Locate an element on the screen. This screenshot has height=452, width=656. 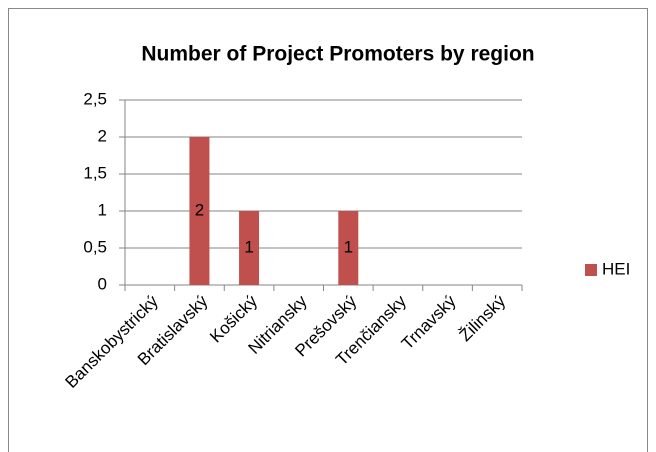
legend-swatch is located at coordinates (591, 270).